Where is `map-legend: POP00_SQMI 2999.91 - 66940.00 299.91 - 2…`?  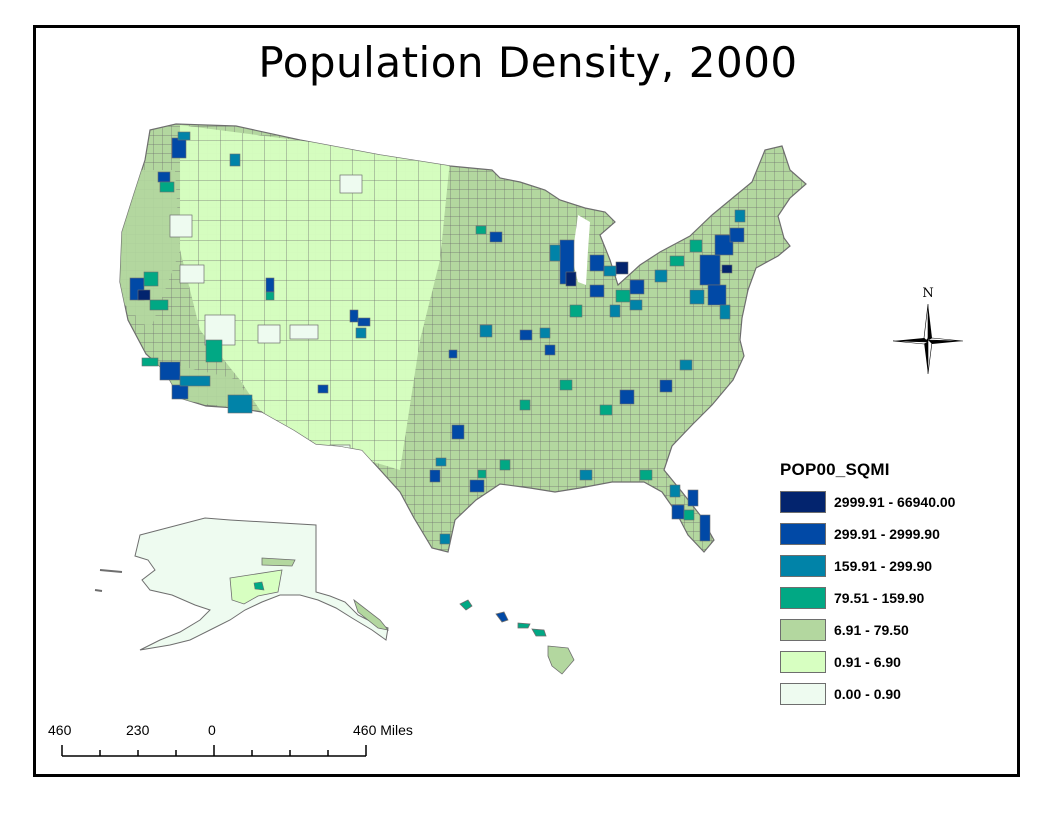 map-legend: POP00_SQMI 2999.91 - 66940.00 299.91 - 2… is located at coordinates (867, 585).